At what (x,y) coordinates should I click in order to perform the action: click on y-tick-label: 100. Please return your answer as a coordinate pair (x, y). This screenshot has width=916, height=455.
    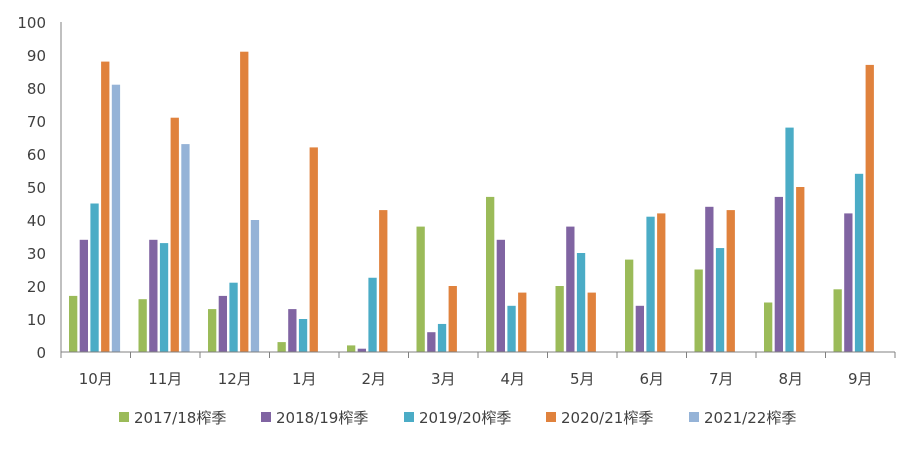
    Looking at the image, I should click on (31, 23).